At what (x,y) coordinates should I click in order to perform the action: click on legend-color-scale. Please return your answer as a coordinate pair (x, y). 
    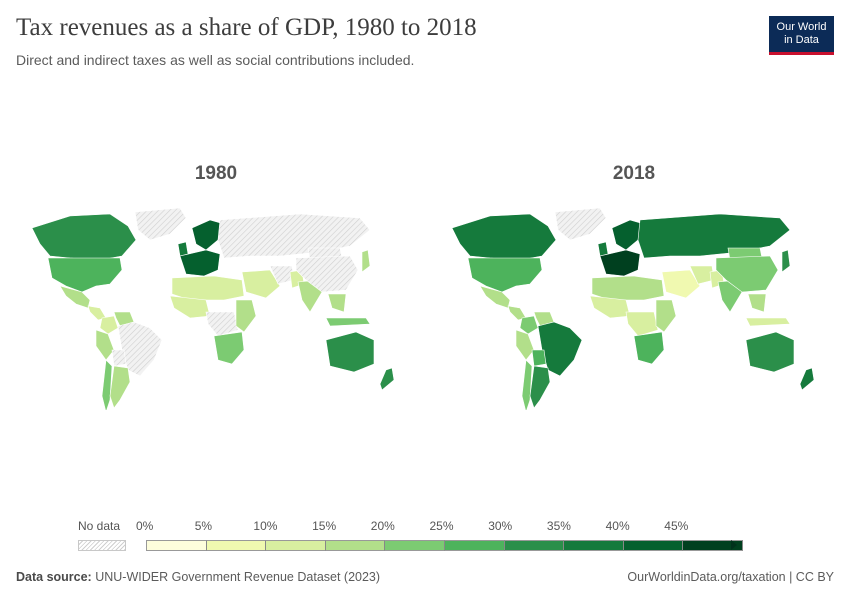
    Looking at the image, I should click on (444, 545).